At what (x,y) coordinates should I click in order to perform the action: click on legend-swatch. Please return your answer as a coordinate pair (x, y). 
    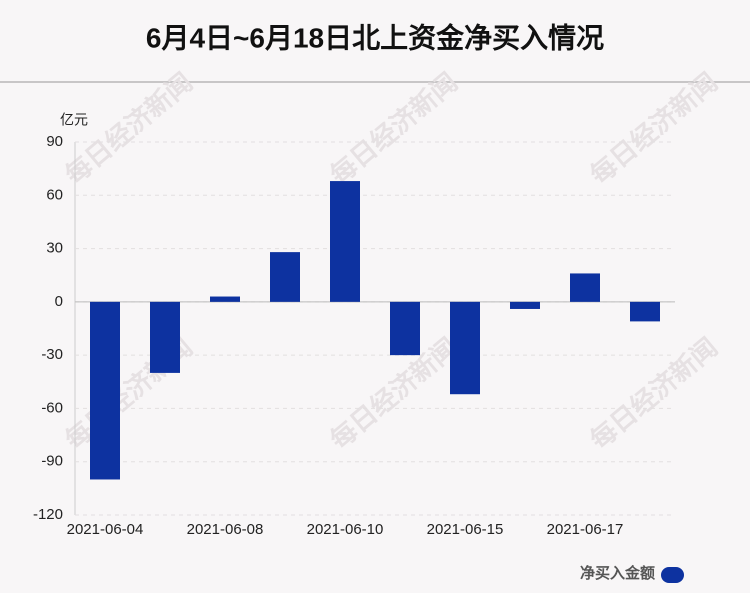
    Looking at the image, I should click on (672, 575).